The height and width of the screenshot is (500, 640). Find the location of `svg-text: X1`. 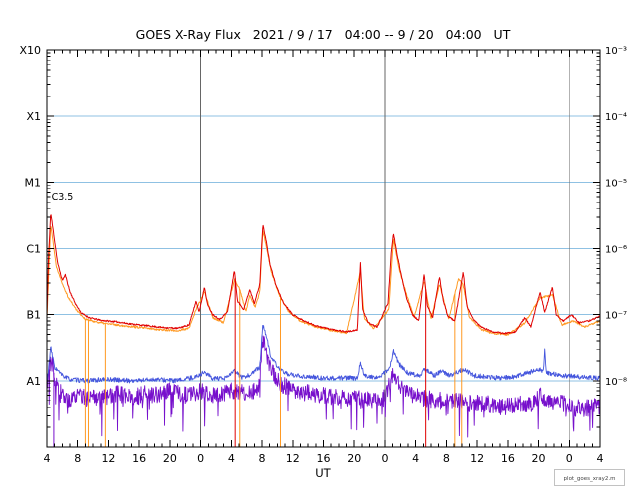

svg-text: X1 is located at coordinates (33, 116).